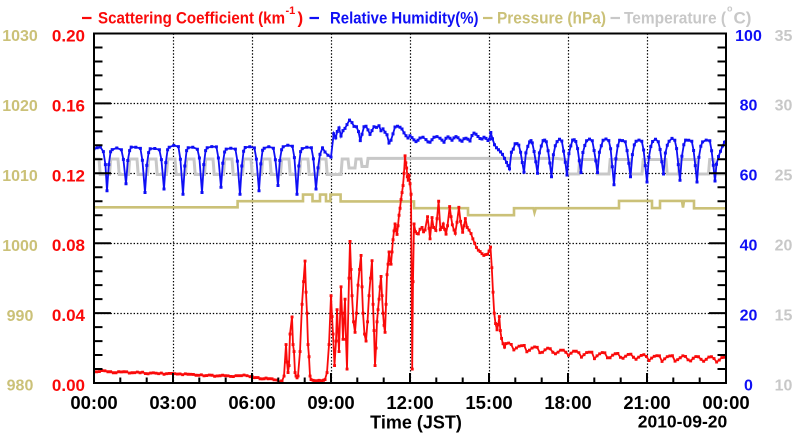  What do you see at coordinates (784, 315) in the screenshot?
I see `svg-text: 15` at bounding box center [784, 315].